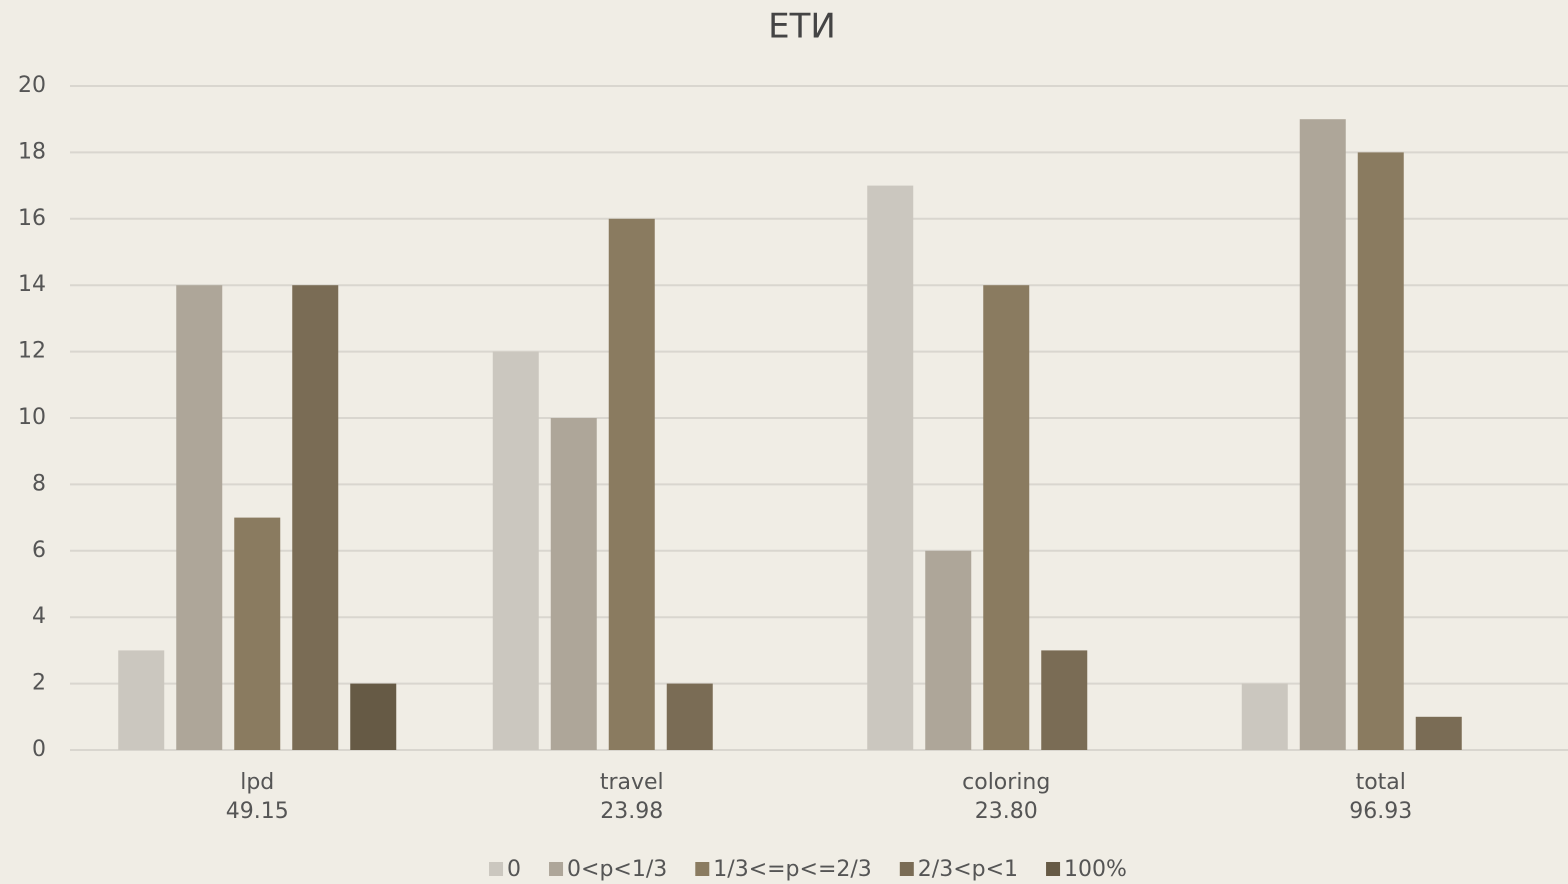 The width and height of the screenshot is (1568, 884). I want to click on legend-label: 2/3<p<1, so click(968, 869).